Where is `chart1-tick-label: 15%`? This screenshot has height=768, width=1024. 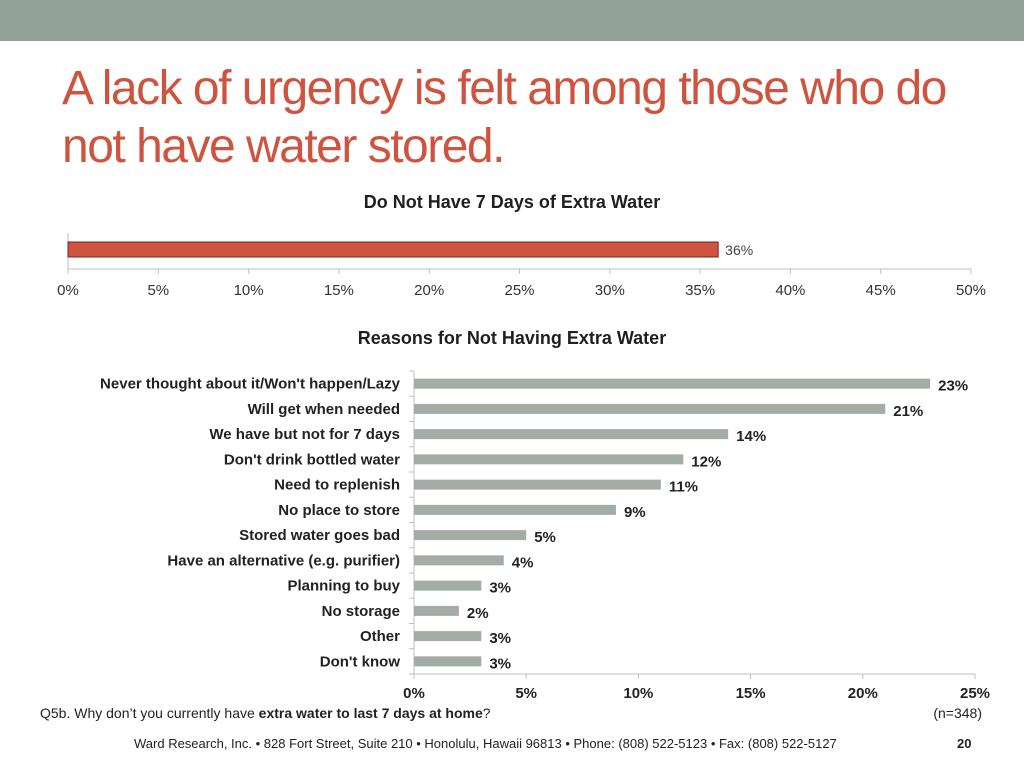 chart1-tick-label: 15% is located at coordinates (339, 290).